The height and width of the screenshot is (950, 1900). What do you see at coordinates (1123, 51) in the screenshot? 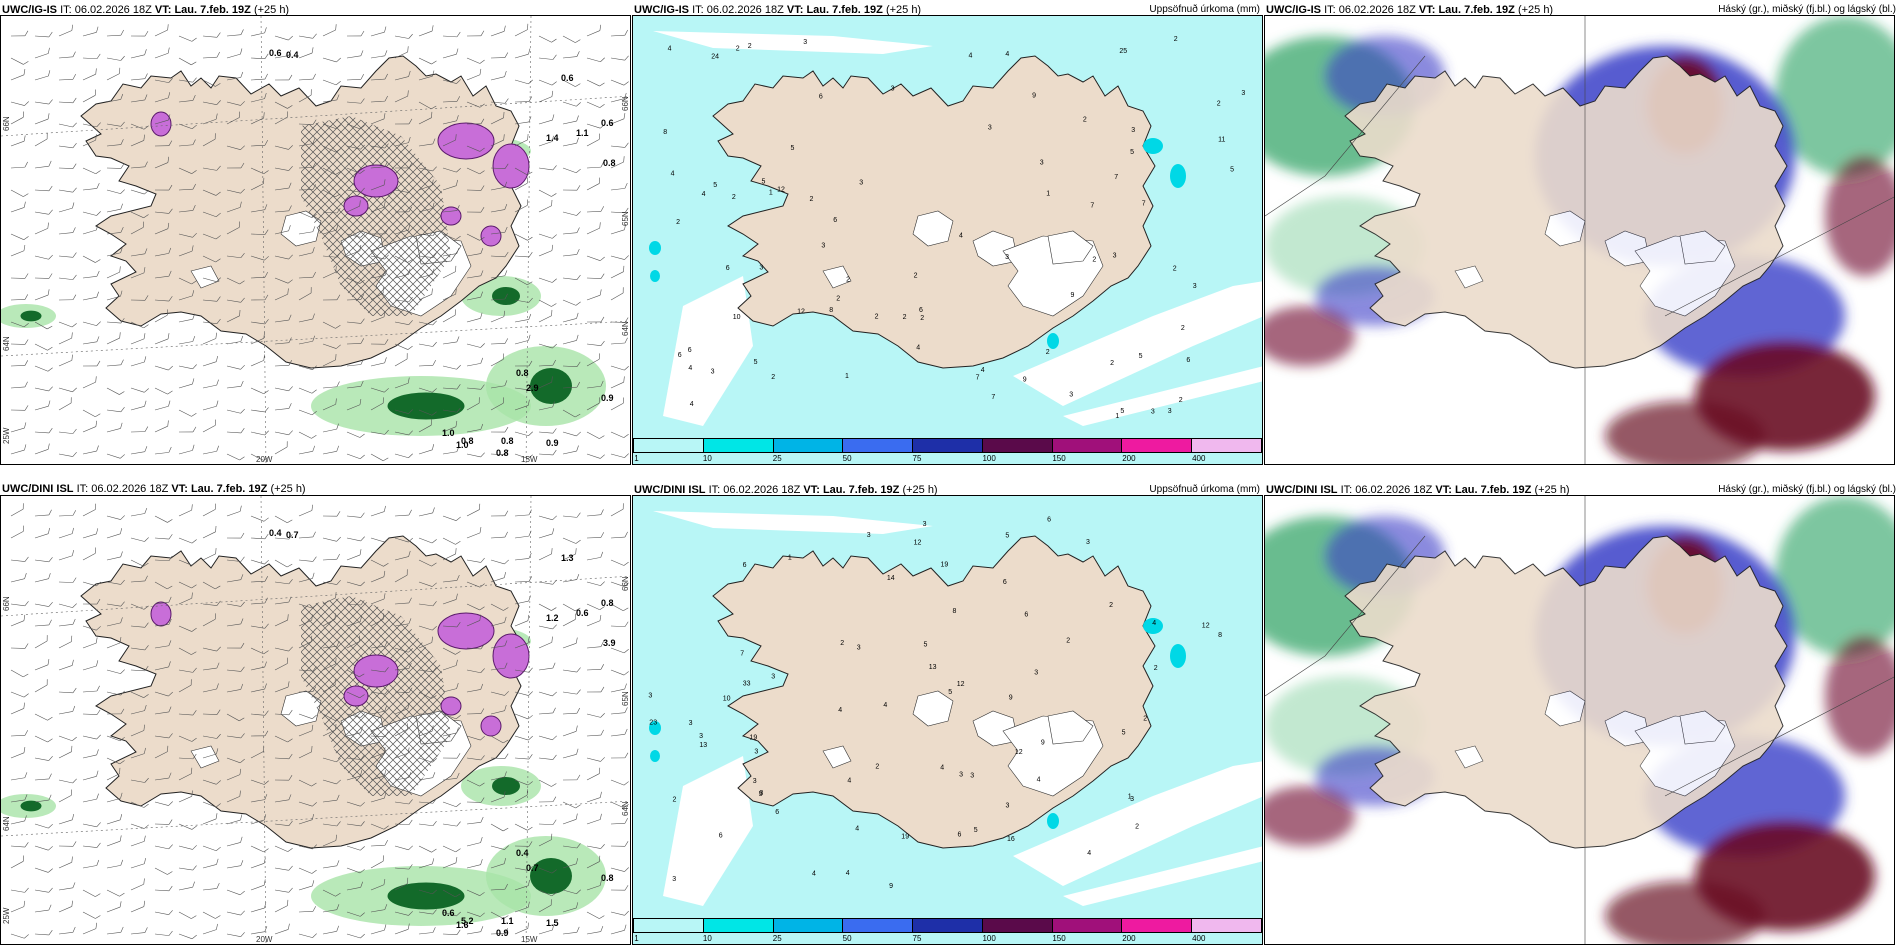
I see `precip-value-label: 25` at bounding box center [1123, 51].